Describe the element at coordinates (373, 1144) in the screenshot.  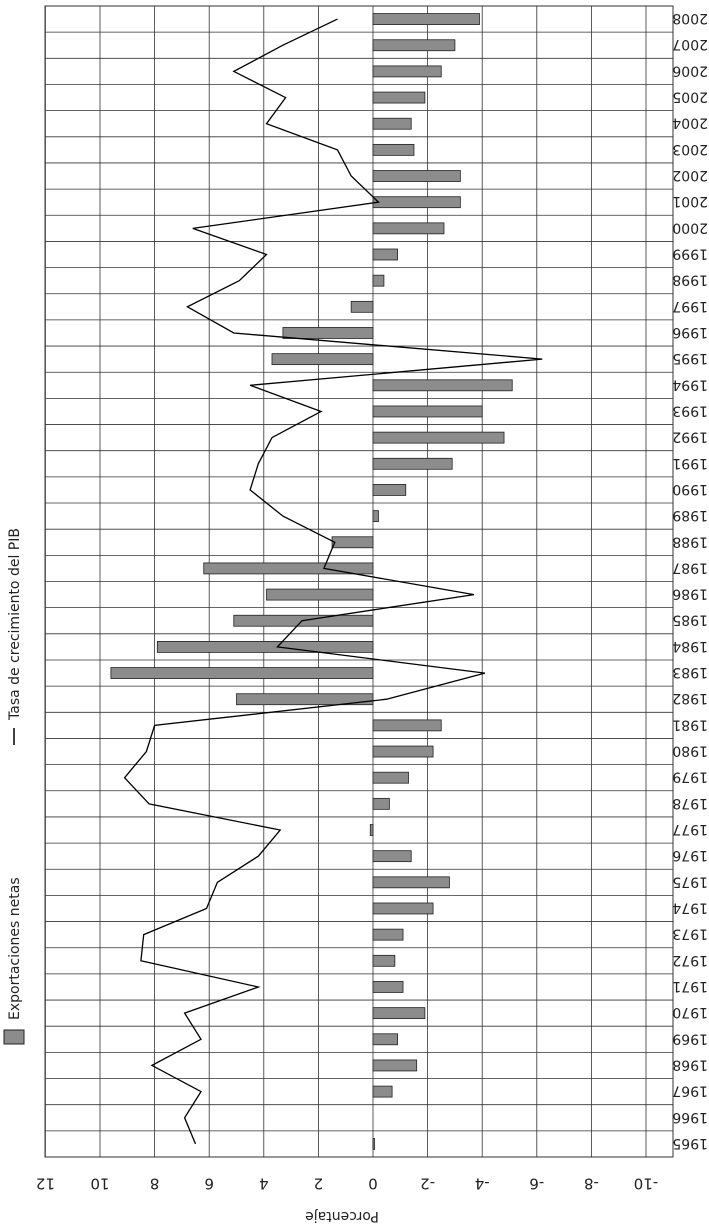
I see `bar-1965` at that location.